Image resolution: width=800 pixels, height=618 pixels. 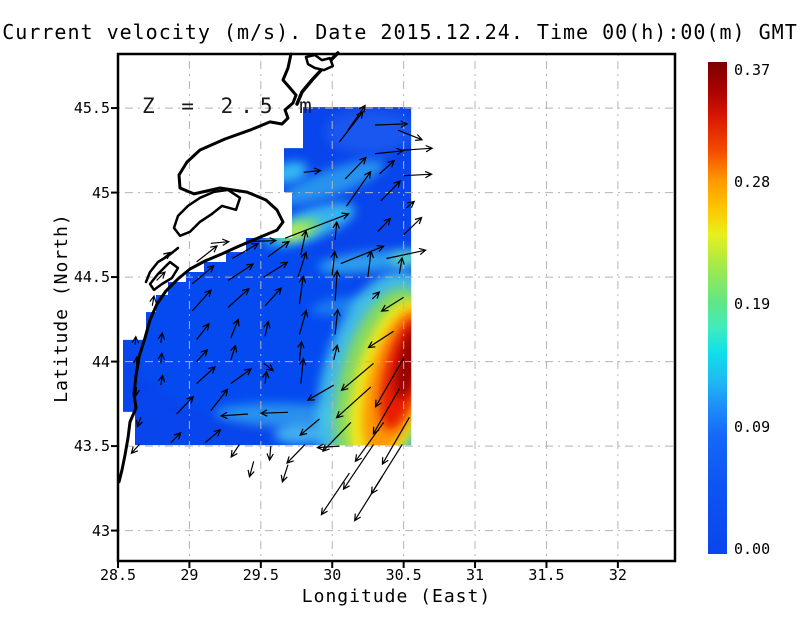 What do you see at coordinates (207, 213) in the screenshot?
I see `coastline-lagoon` at bounding box center [207, 213].